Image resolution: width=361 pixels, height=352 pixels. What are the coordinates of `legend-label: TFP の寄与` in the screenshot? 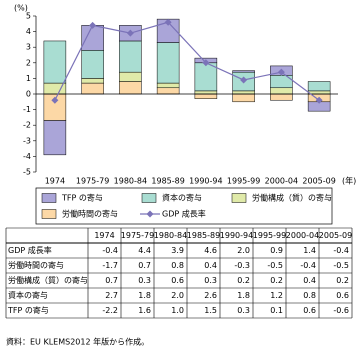 It's located at (82, 198).